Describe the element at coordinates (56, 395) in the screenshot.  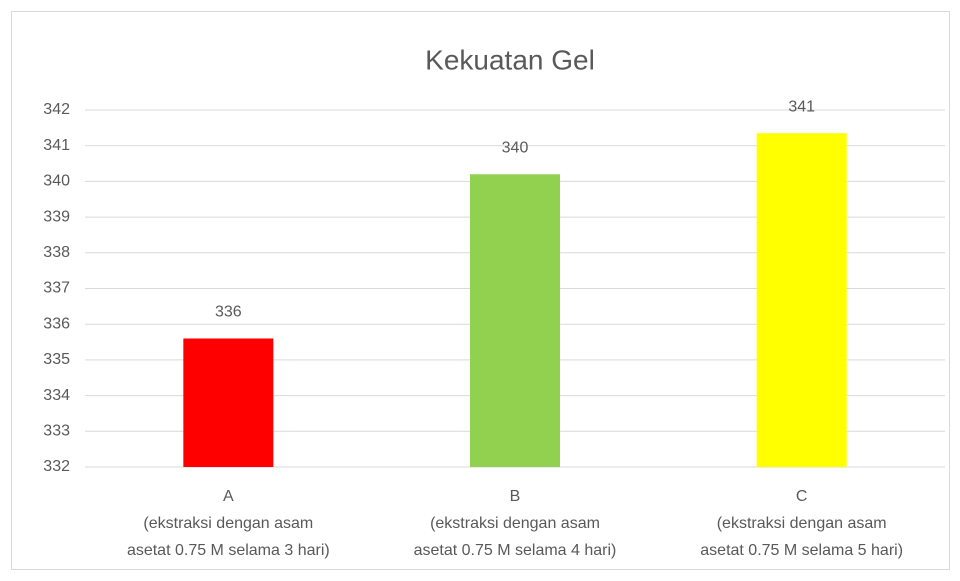
I see `y-tick-label: 334` at that location.